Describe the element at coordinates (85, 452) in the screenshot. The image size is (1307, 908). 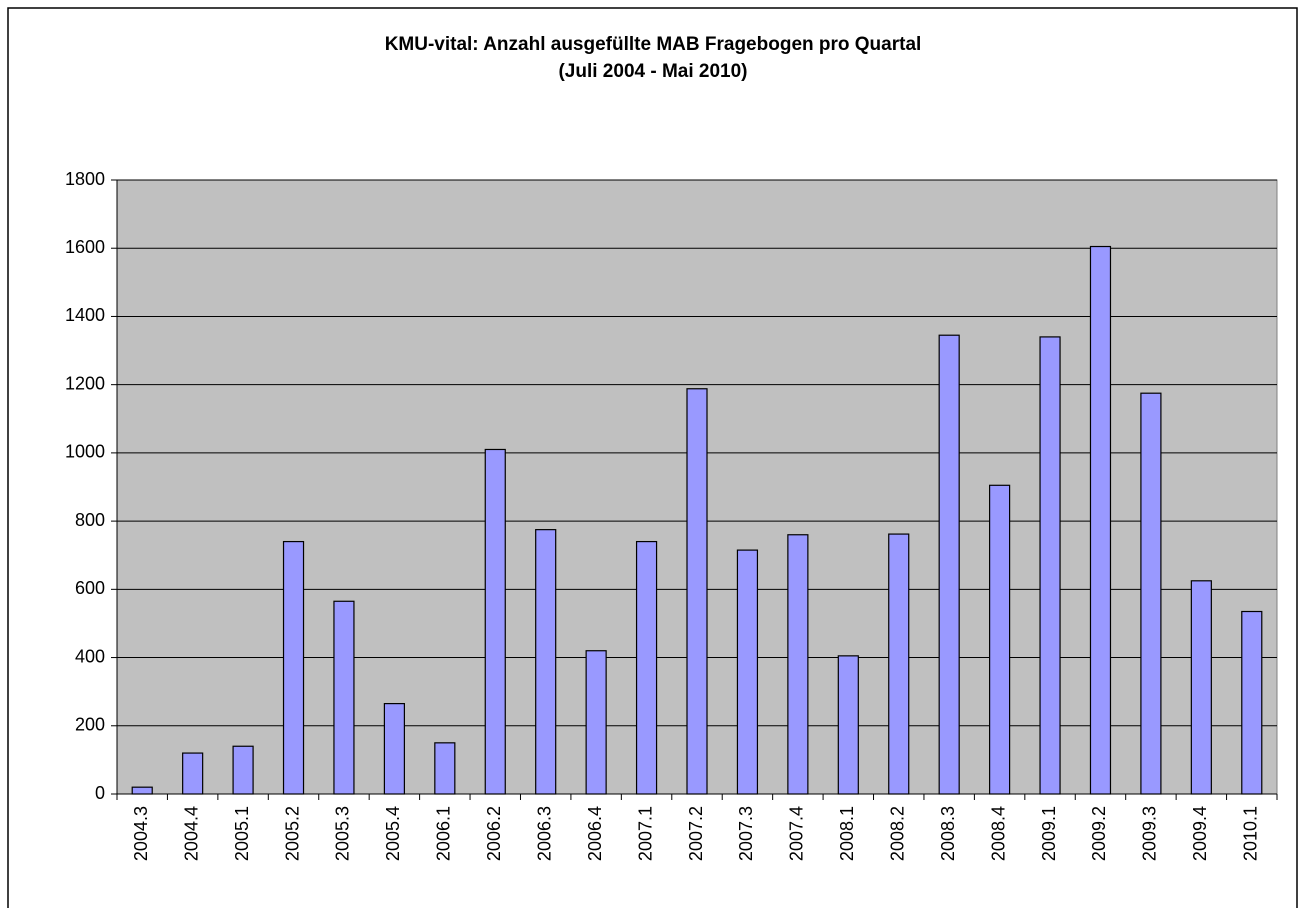
I see `y-tick-label: 1000` at that location.